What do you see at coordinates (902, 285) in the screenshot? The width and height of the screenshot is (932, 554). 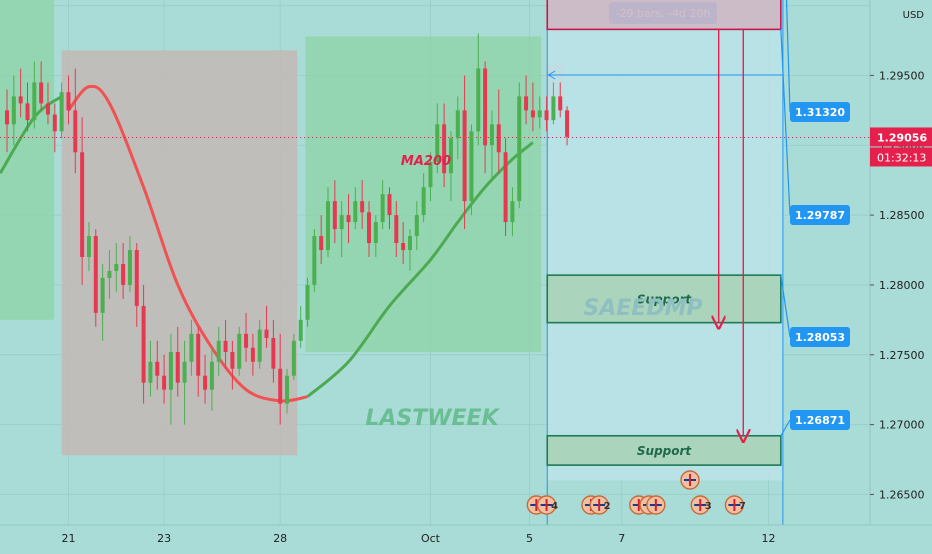 I see `price-tick-label: 1.28000` at bounding box center [902, 285].